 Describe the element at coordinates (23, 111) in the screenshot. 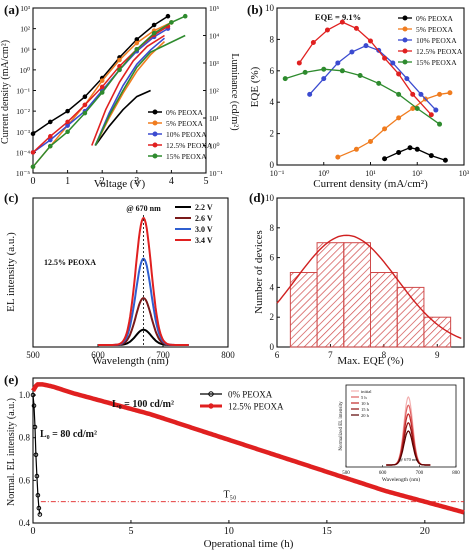

I see `panel-a-ytick-label: 10⁻²` at that location.